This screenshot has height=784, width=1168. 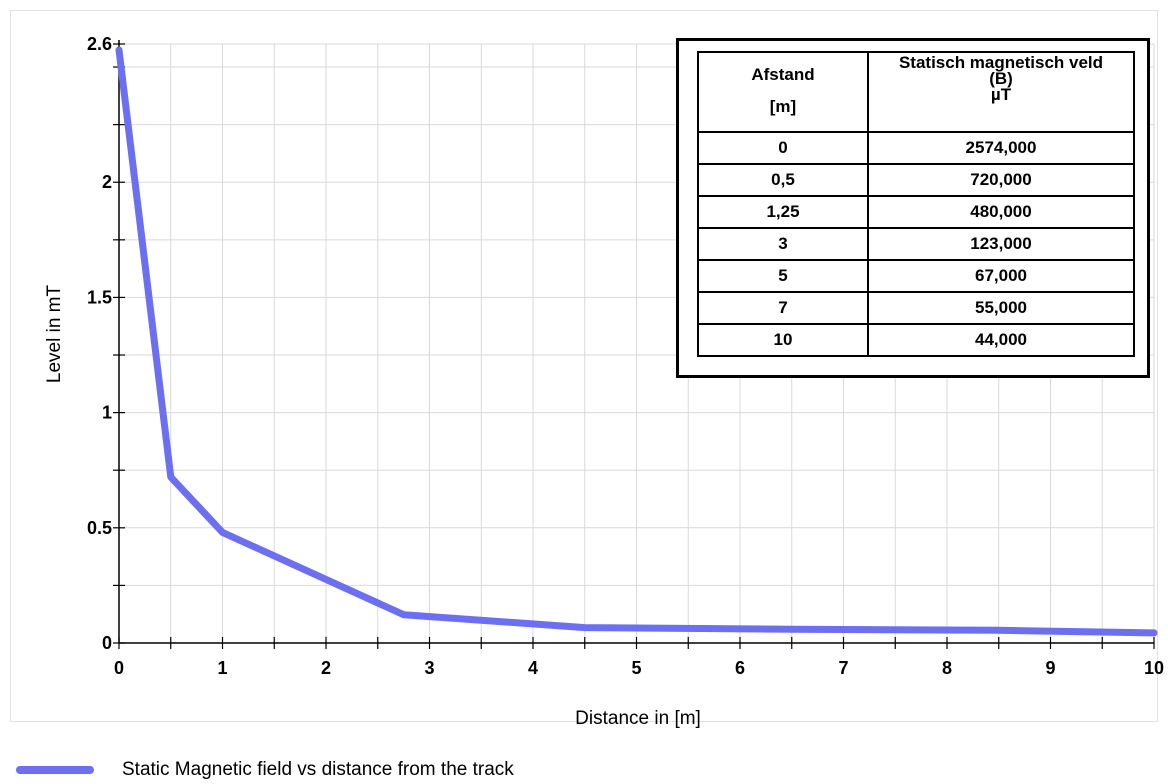 What do you see at coordinates (99, 44) in the screenshot?
I see `y-tick-label: 2.6` at bounding box center [99, 44].